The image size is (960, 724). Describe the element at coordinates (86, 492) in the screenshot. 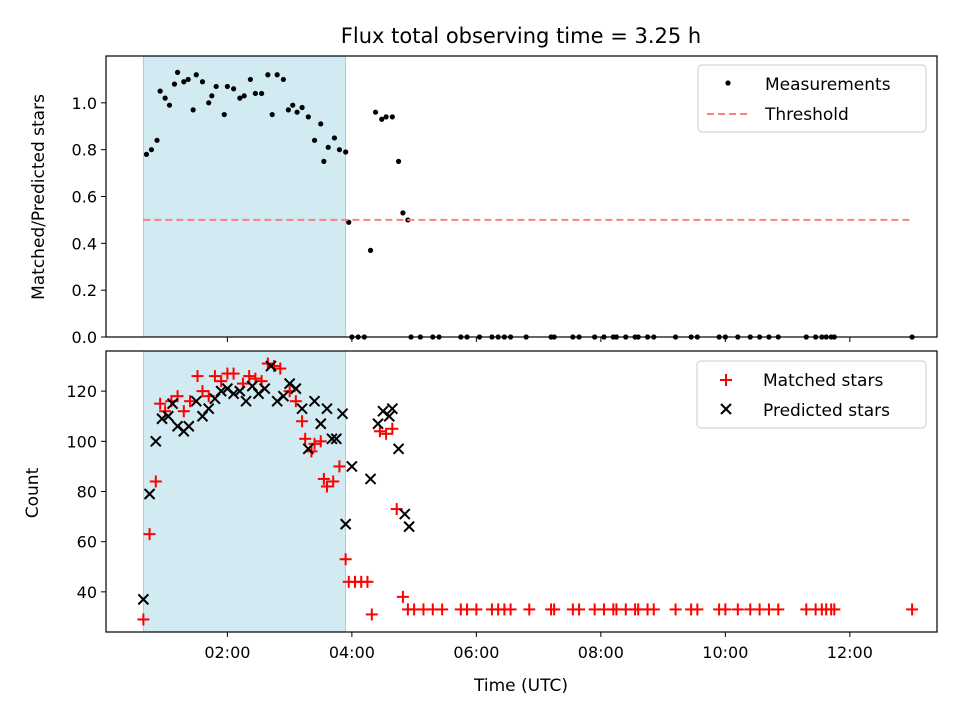

I see `count-y-ticks: 40 60 80 100 120` at that location.